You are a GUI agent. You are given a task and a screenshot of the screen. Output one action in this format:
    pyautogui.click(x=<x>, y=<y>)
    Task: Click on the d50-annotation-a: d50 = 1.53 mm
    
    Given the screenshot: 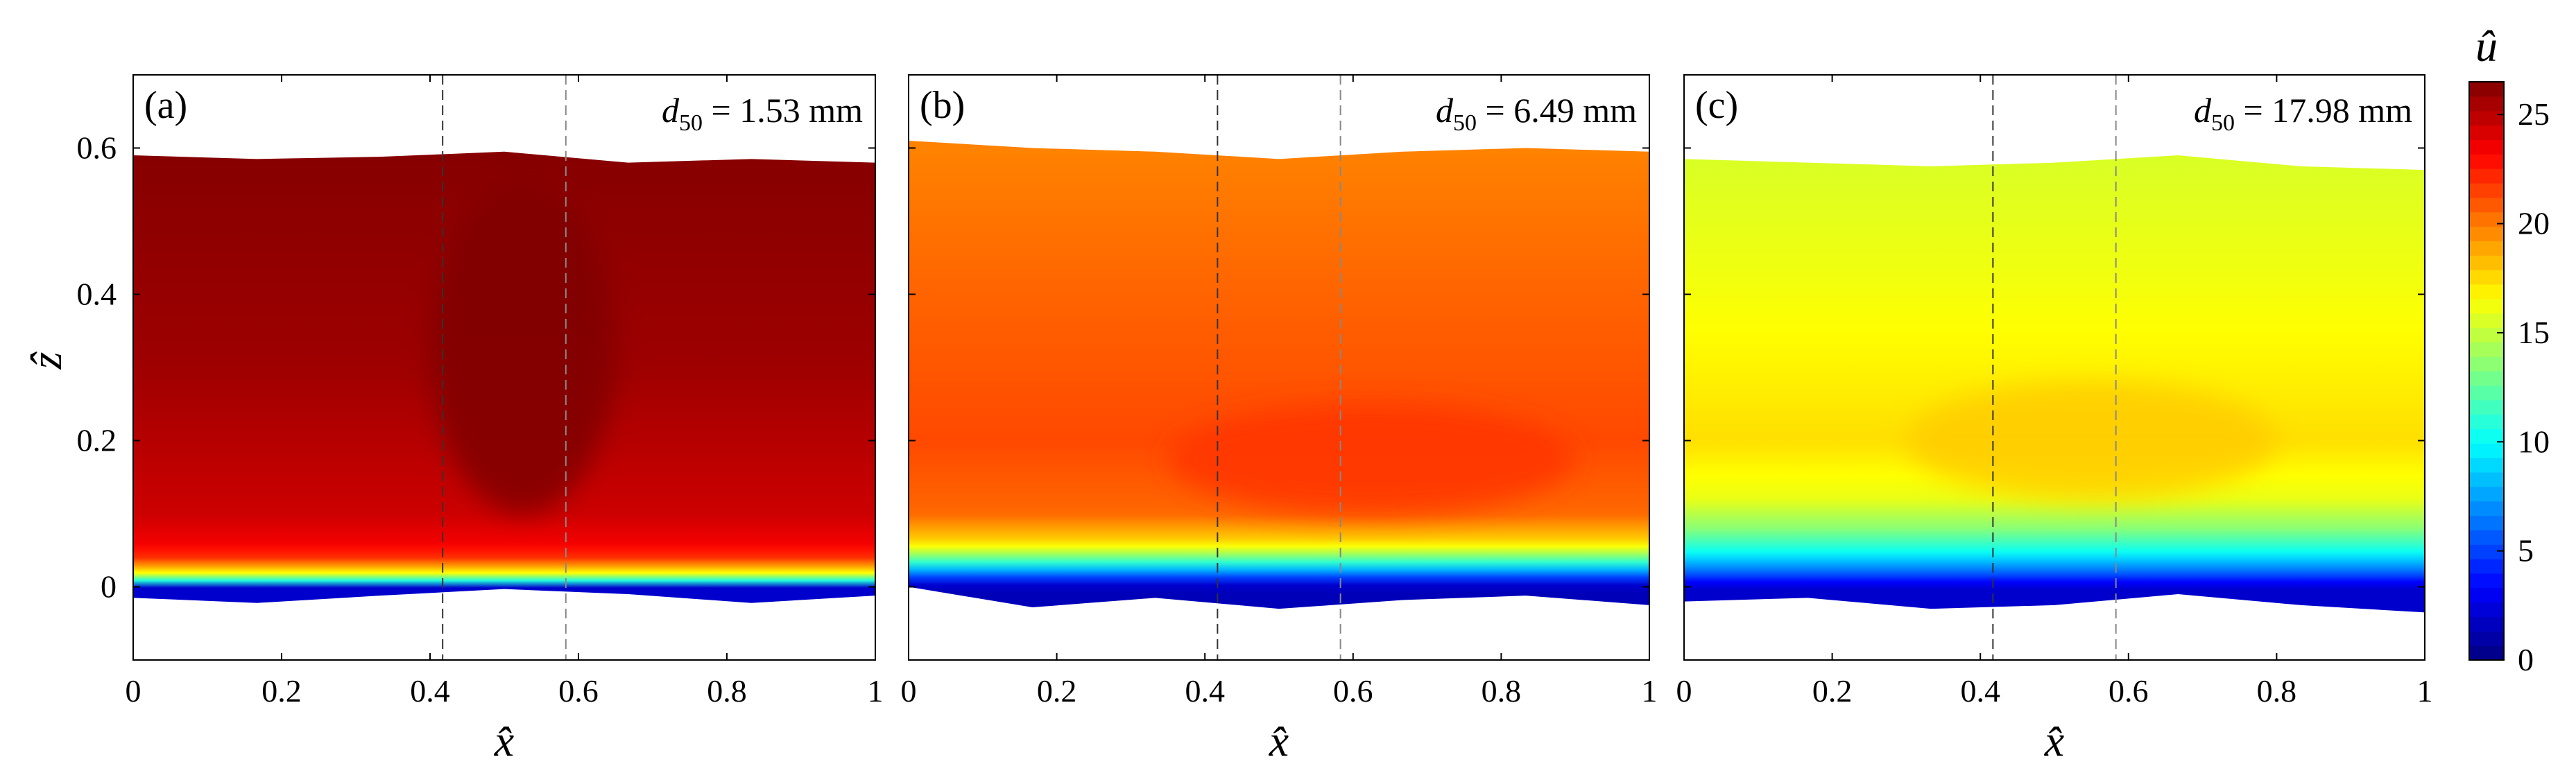 What is the action you would take?
    pyautogui.click(x=762, y=113)
    